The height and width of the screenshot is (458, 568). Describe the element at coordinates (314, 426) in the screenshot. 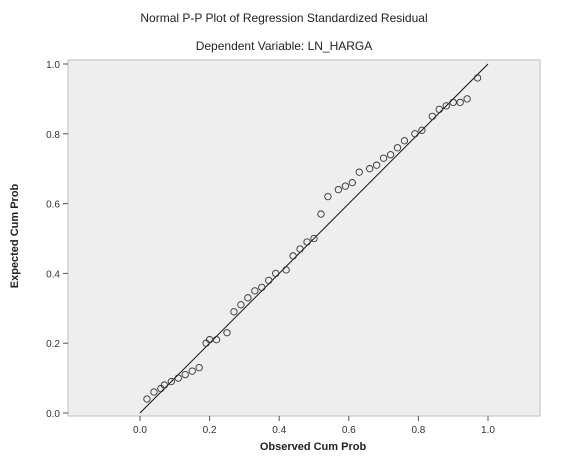

I see `x-axis-ticks: 0.0 0.2 0.4 0.6 0.8 1.0` at that location.